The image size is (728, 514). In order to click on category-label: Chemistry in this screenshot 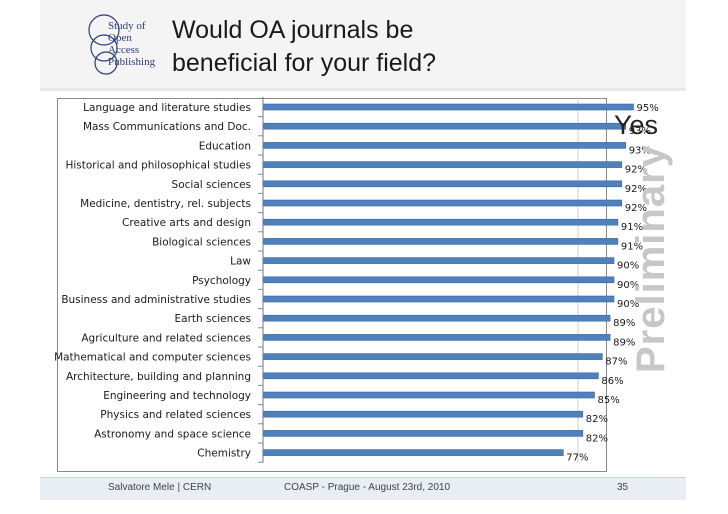, I will do `click(224, 454)`.